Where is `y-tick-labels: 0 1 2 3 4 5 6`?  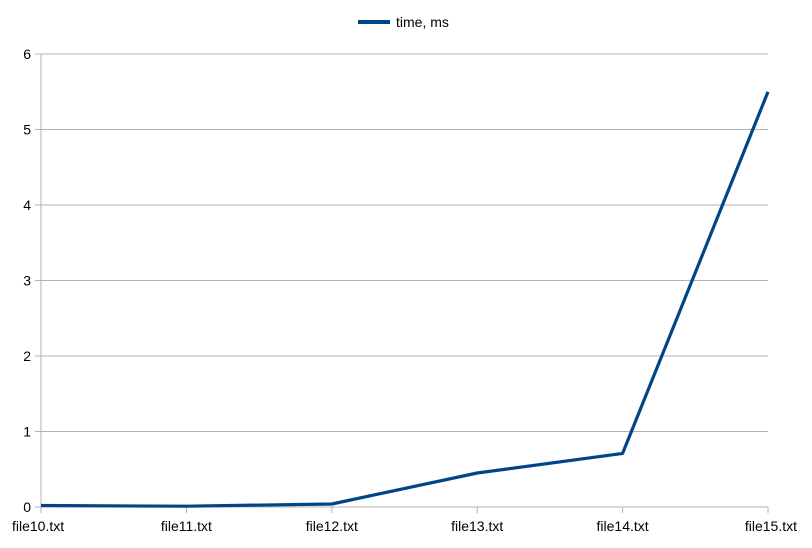 y-tick-labels: 0 1 2 3 4 5 6 is located at coordinates (27, 280).